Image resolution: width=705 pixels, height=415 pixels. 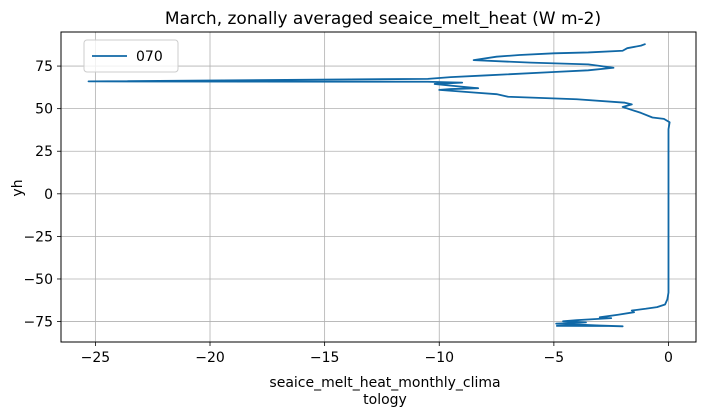 I want to click on x-tick-label: −25, so click(x=96, y=358).